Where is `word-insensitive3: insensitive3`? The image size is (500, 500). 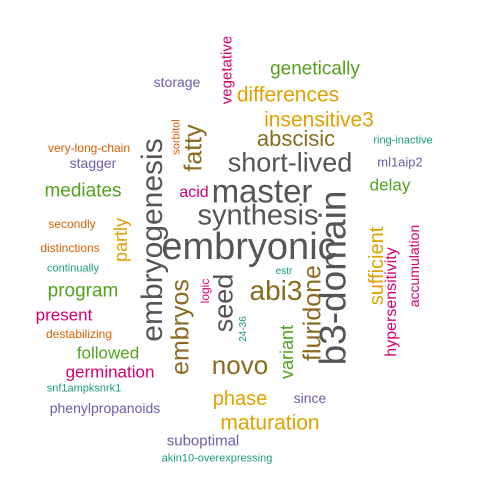 word-insensitive3: insensitive3 is located at coordinates (319, 120).